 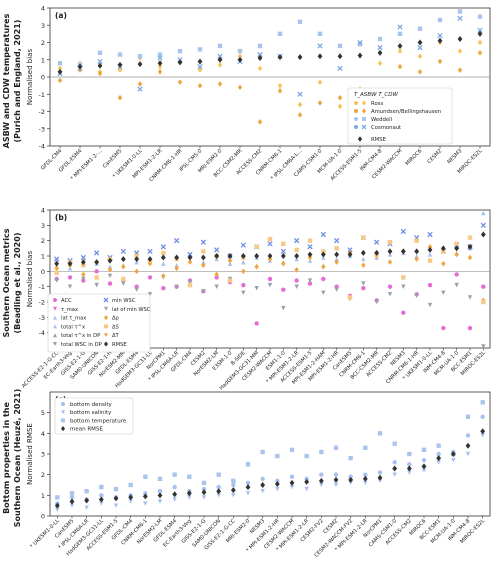 What do you see at coordinates (43, 272) in the screenshot?
I see `y-tick-label: 0` at bounding box center [43, 272].